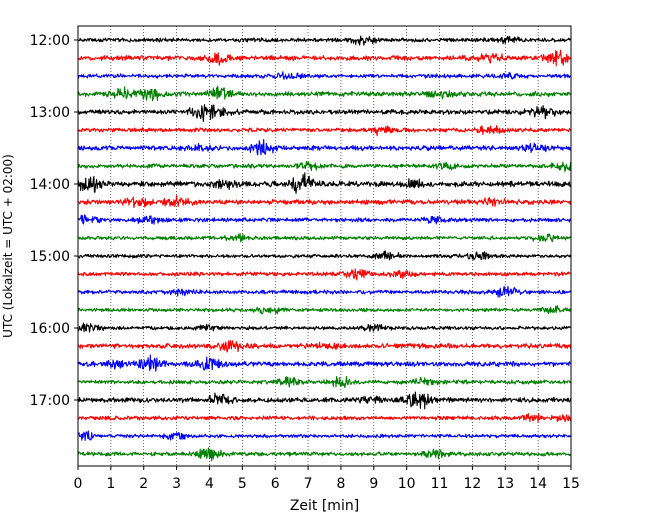  I want to click on y-axis-label: UTC (Lokalzeit = UTC + 02:00), so click(8, 246).